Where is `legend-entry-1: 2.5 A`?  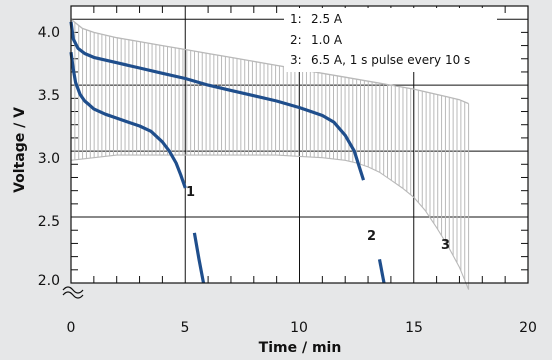
legend-entry-1: 2.5 A is located at coordinates (327, 19).